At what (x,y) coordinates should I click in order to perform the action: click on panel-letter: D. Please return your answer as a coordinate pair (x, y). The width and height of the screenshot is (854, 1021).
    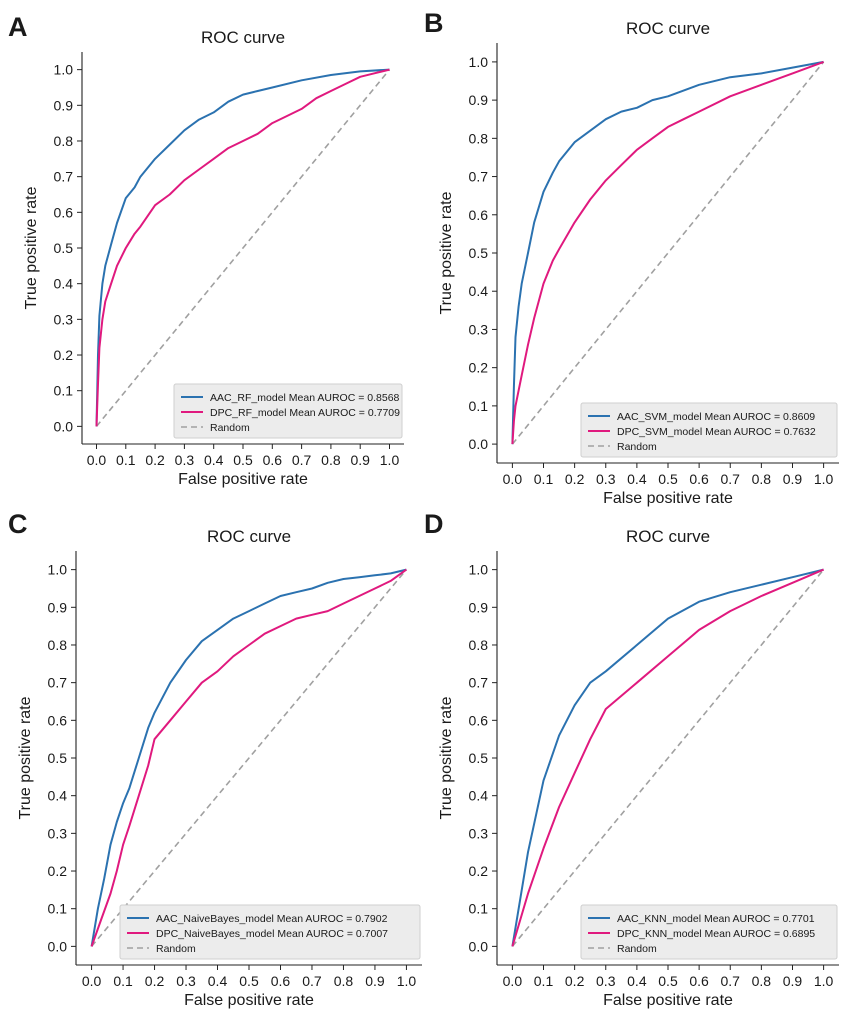
    Looking at the image, I should click on (434, 524).